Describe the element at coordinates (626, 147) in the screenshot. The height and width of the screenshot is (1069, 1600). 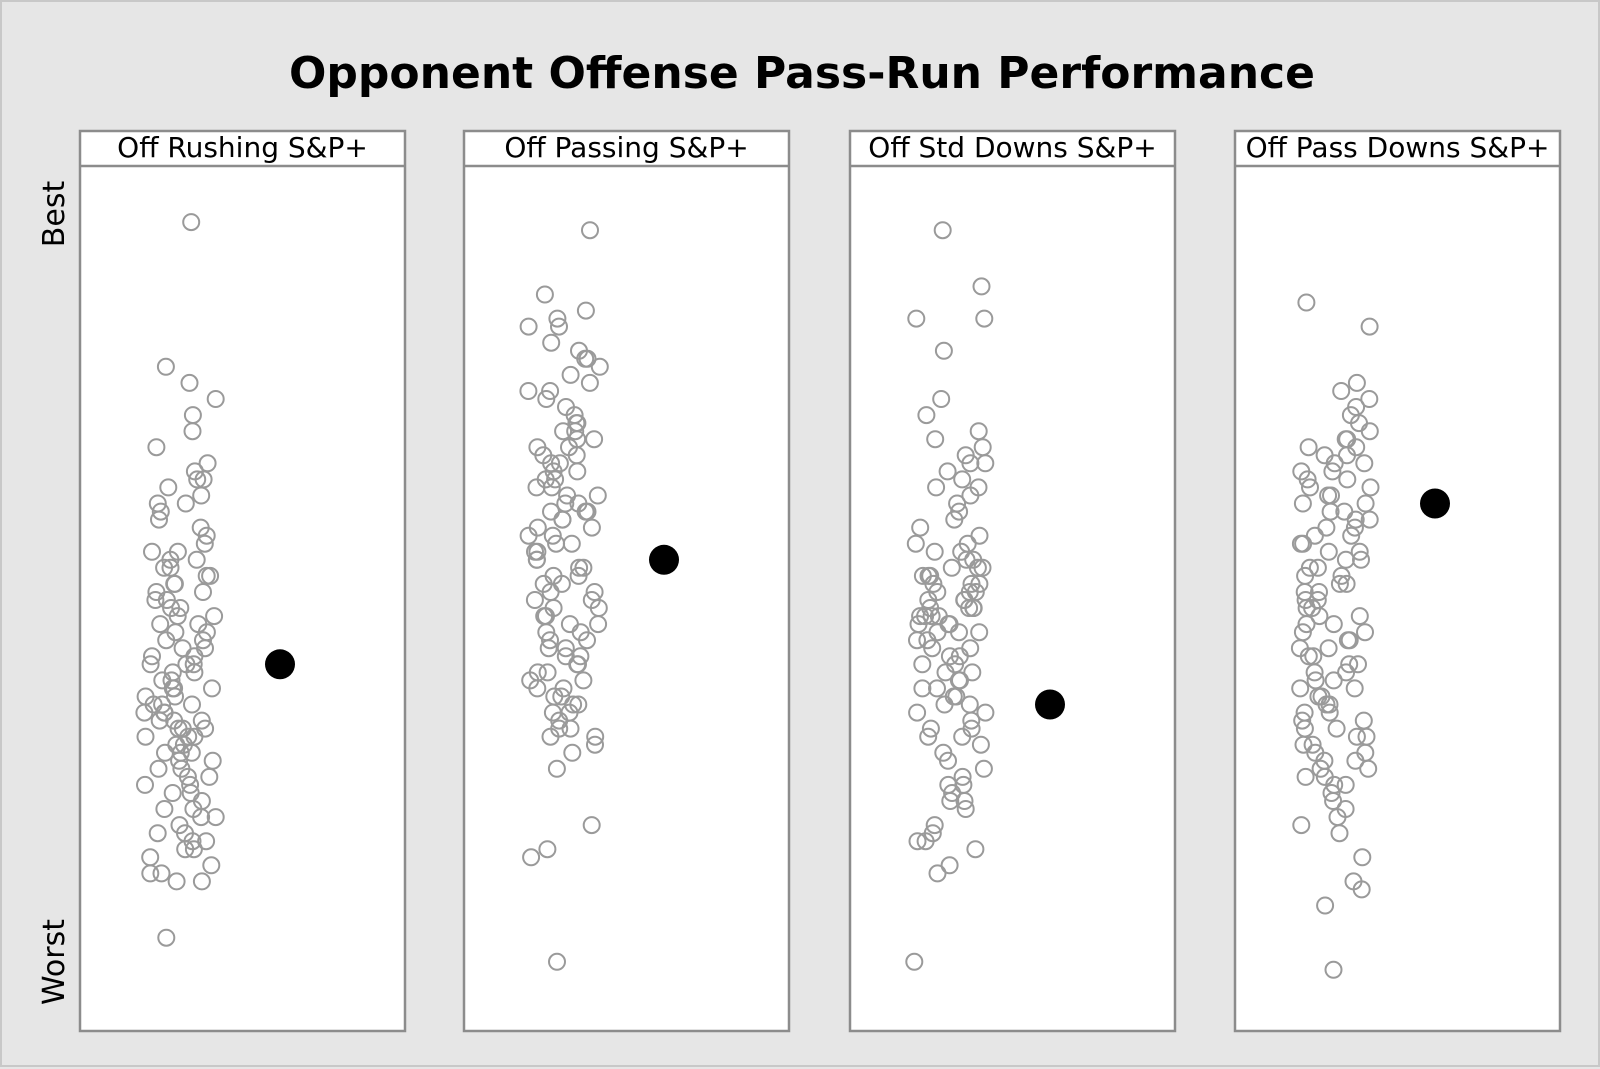
I see `panel-label: Off Passing S&P+` at that location.